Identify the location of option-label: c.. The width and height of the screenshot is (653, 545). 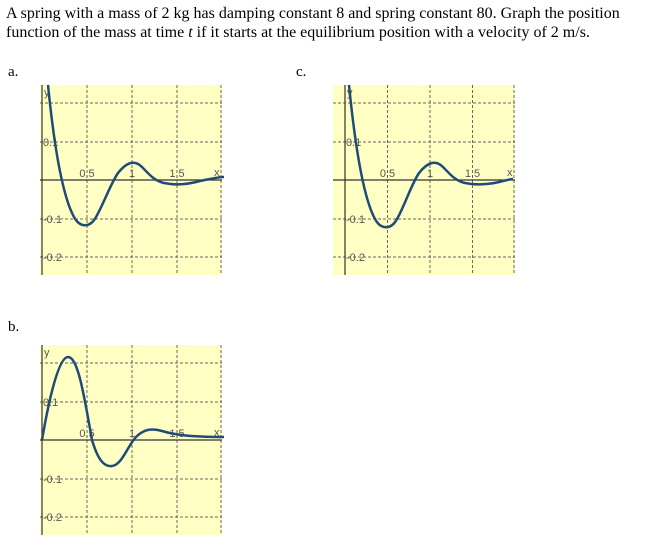
(301, 72).